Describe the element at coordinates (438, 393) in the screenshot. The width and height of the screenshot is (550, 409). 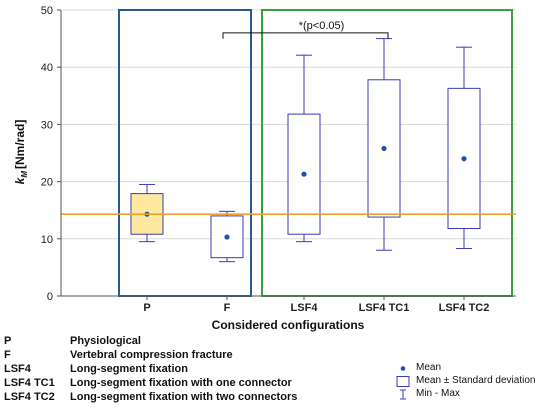
I see `legend-label-minmax: Min - Max` at that location.